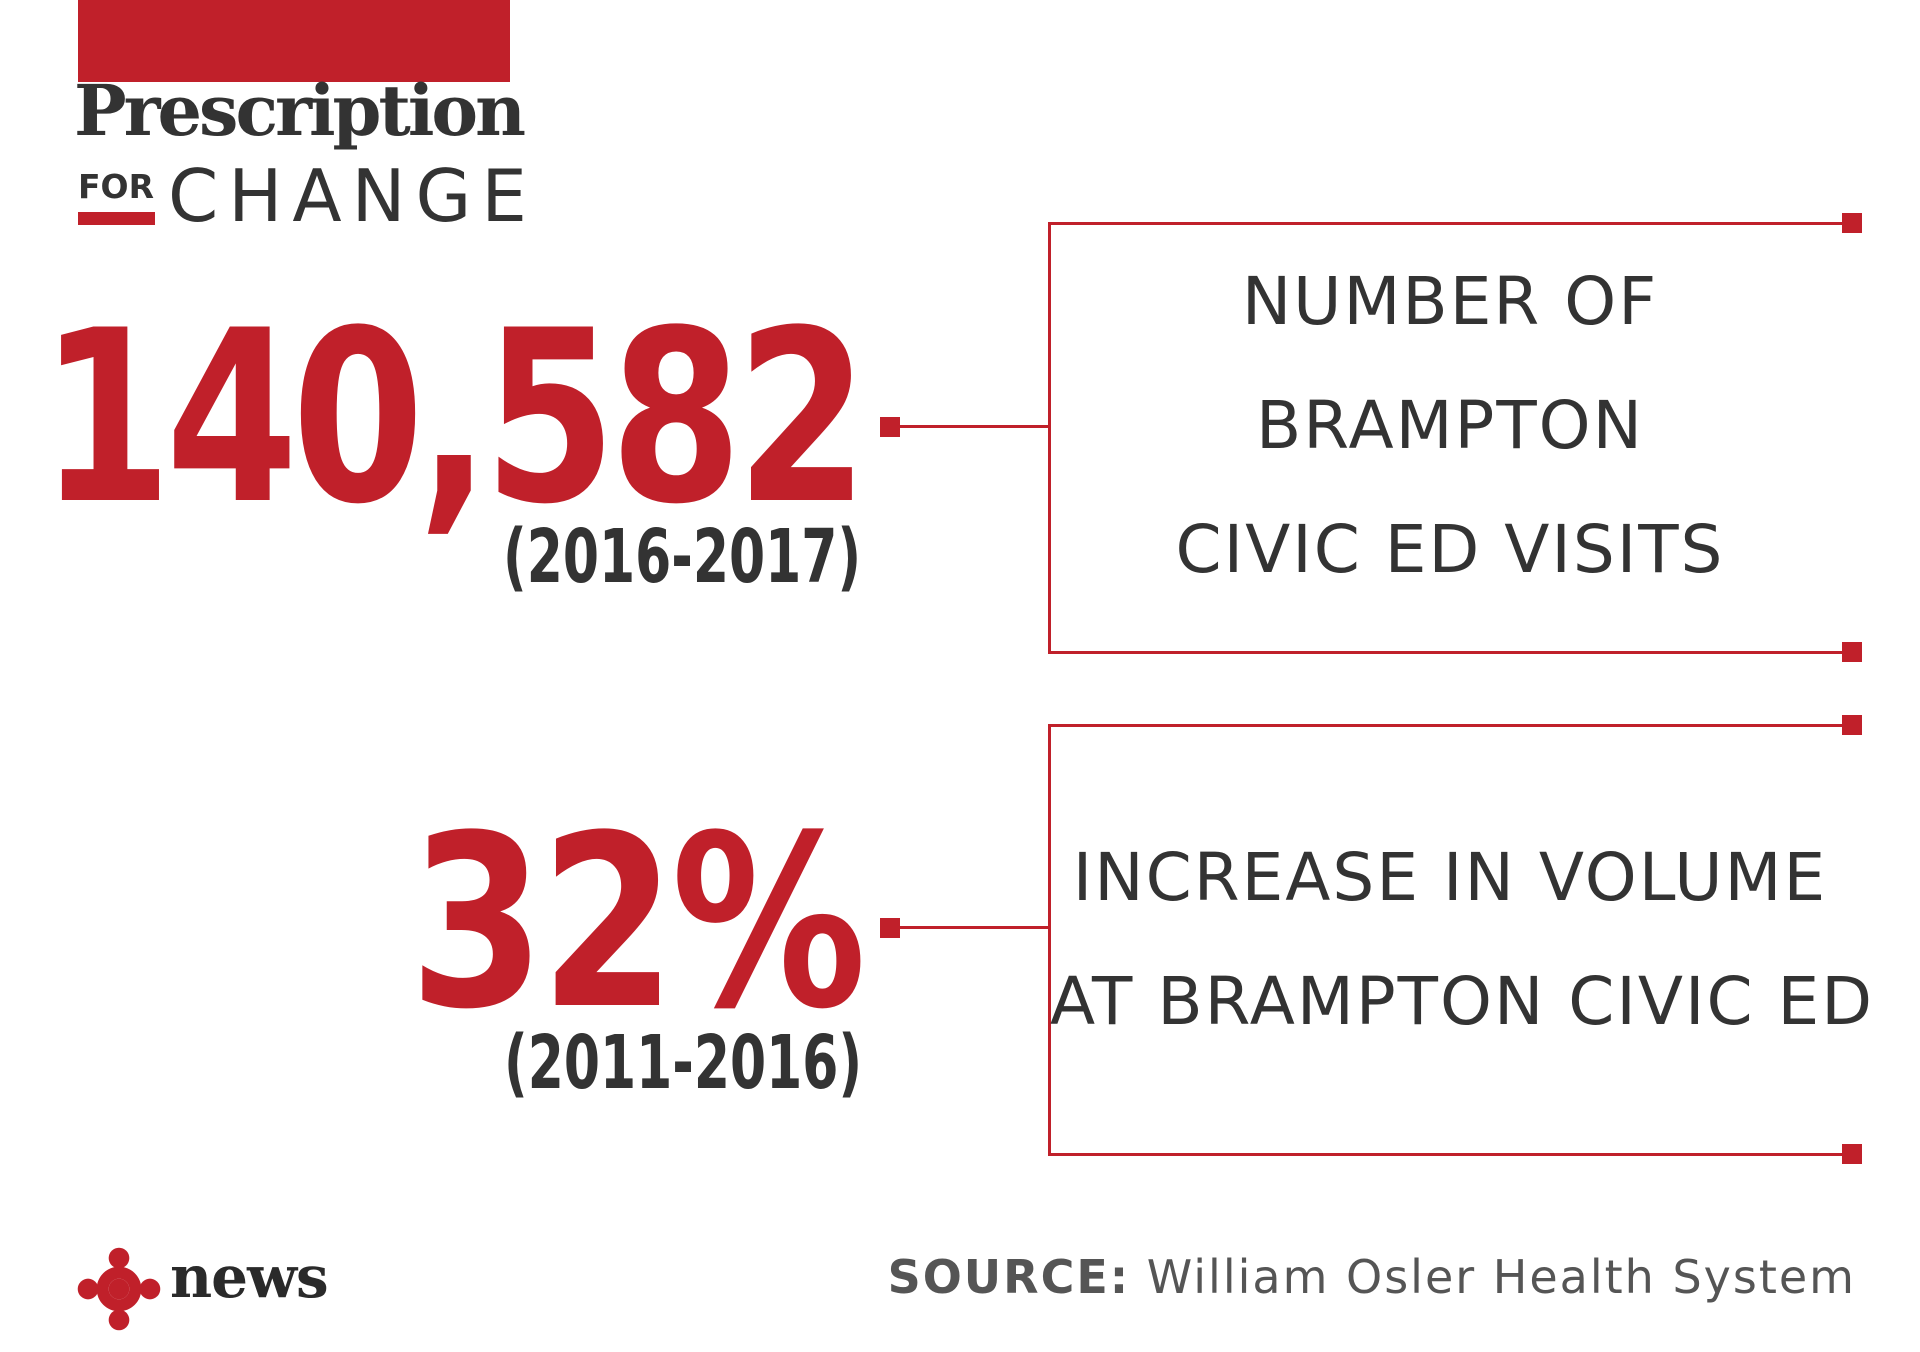 This screenshot has height=1352, width=1920. I want to click on series-title-for: FOR, so click(116, 186).